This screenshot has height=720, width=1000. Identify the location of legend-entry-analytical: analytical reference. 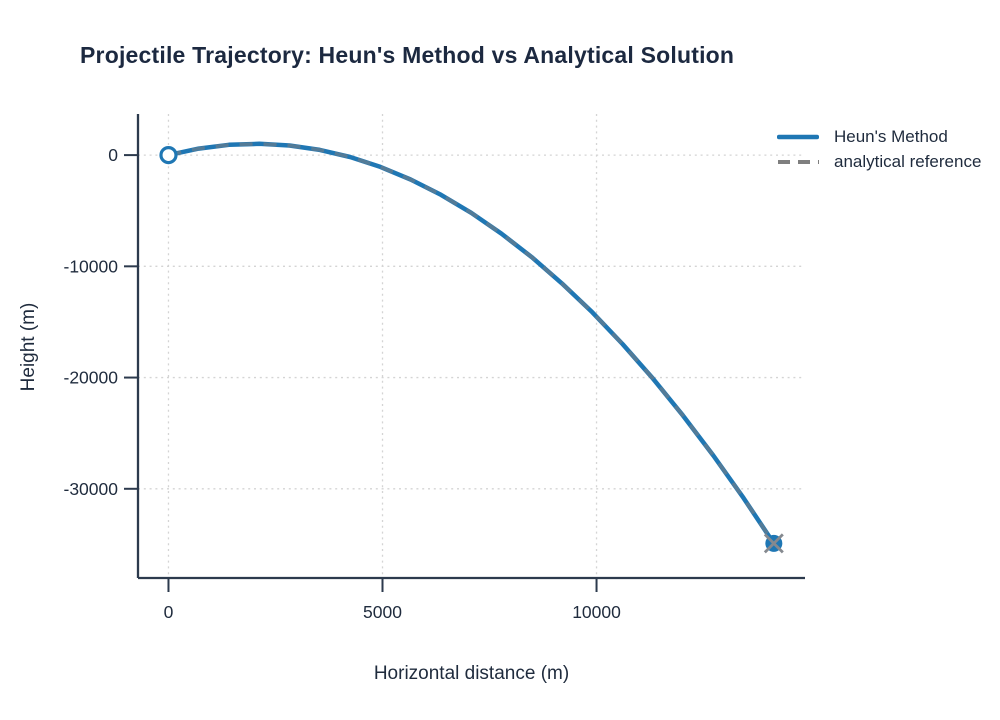
(879, 161).